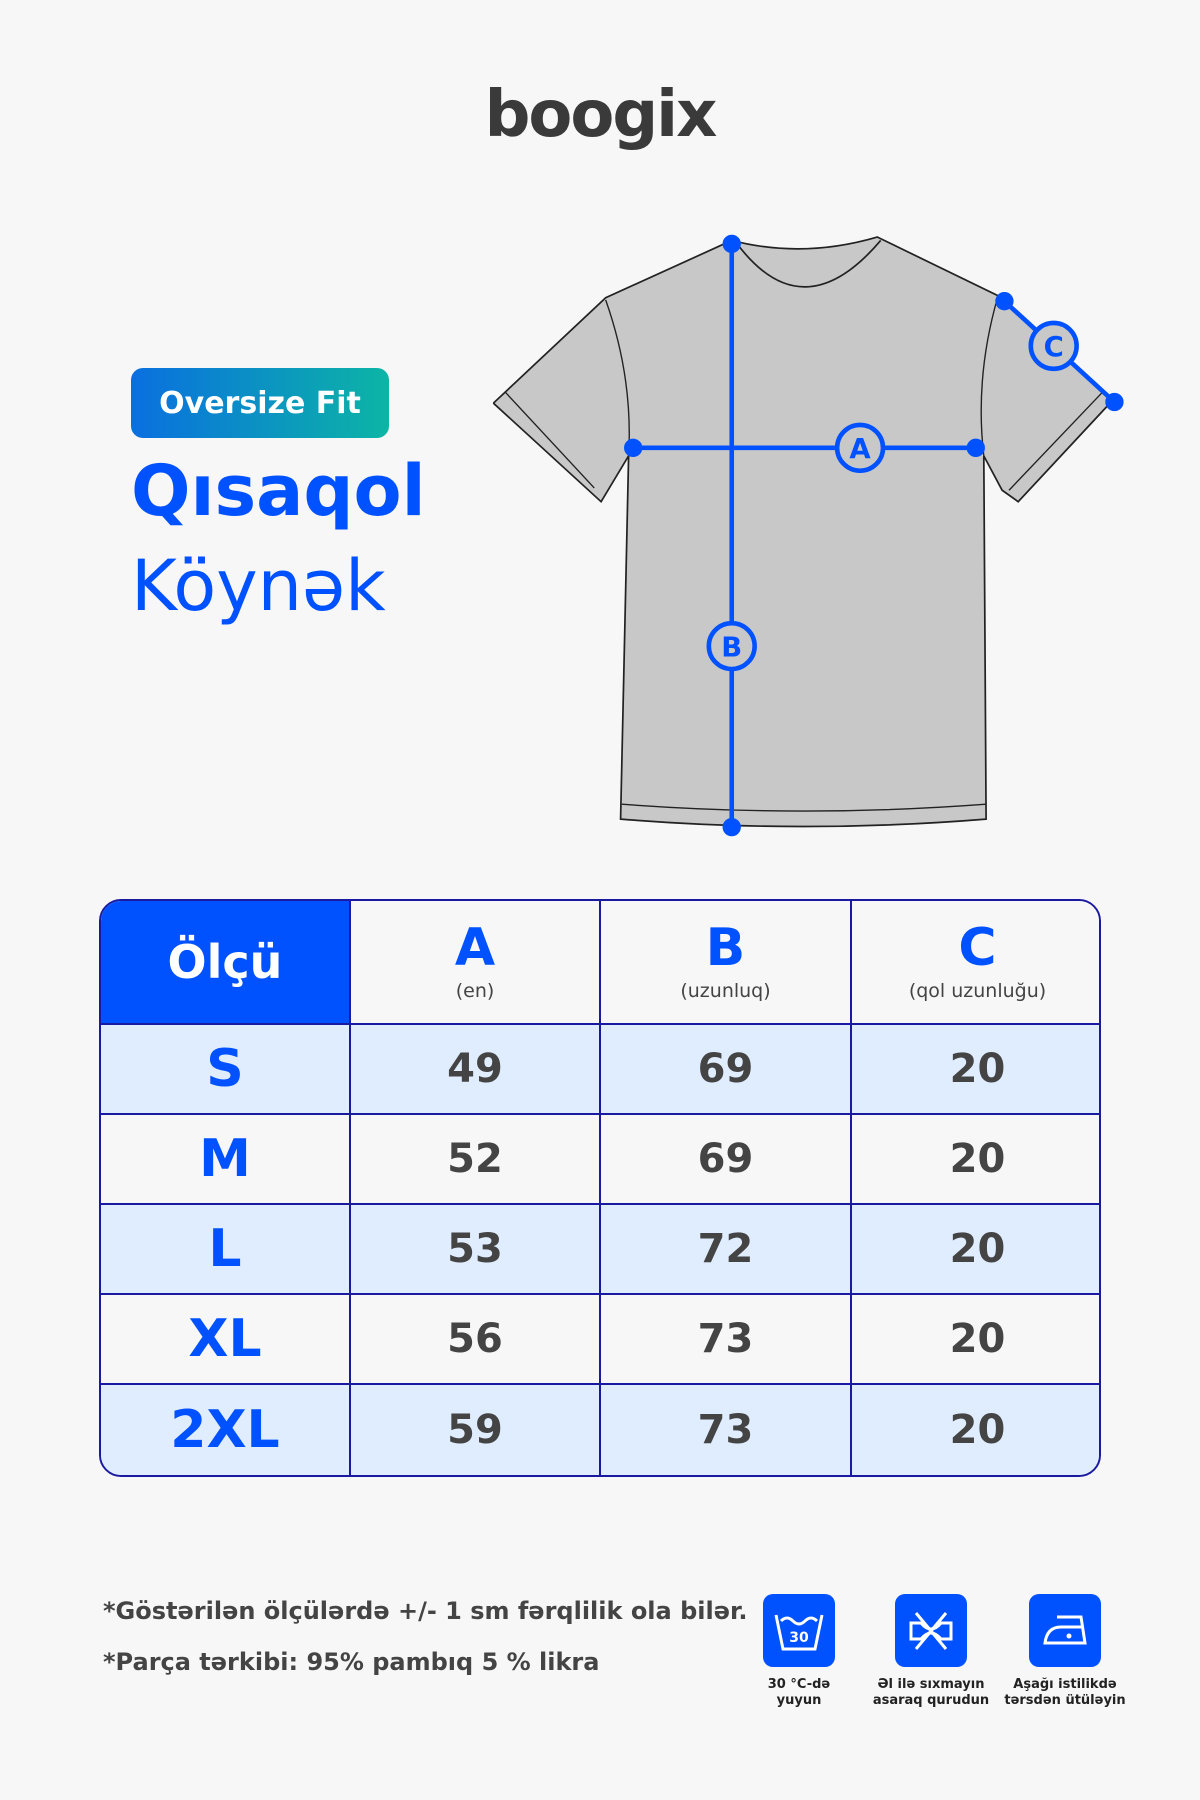 The image size is (1200, 1800). What do you see at coordinates (931, 1630) in the screenshot?
I see `no-wring-icon` at bounding box center [931, 1630].